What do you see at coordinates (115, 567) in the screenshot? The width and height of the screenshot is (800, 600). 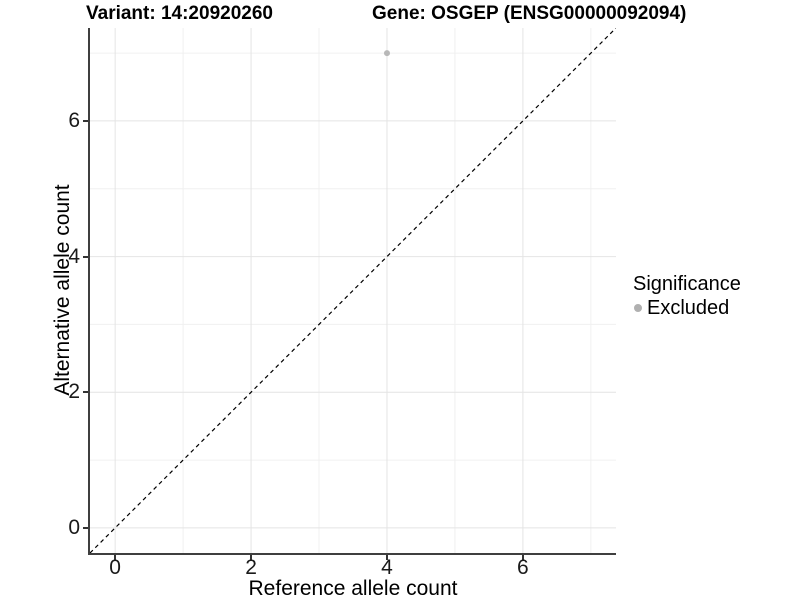 I see `x-tick-label: 0` at bounding box center [115, 567].